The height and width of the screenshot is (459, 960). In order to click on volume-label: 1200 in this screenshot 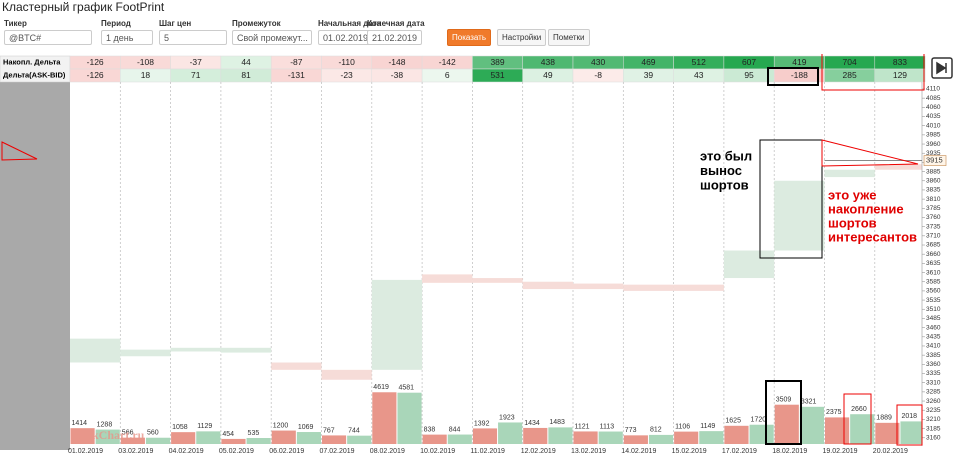, I will do `click(281, 425)`.